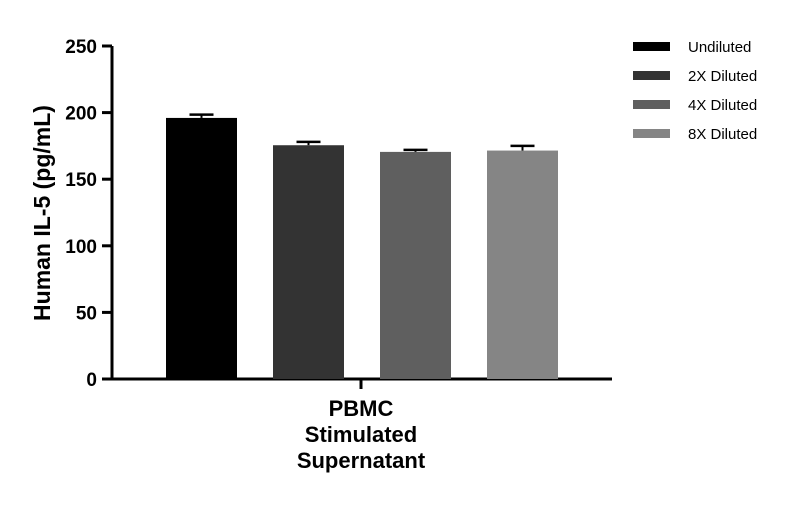  Describe the element at coordinates (722, 76) in the screenshot. I see `legend-label: 2X Diluted` at that location.